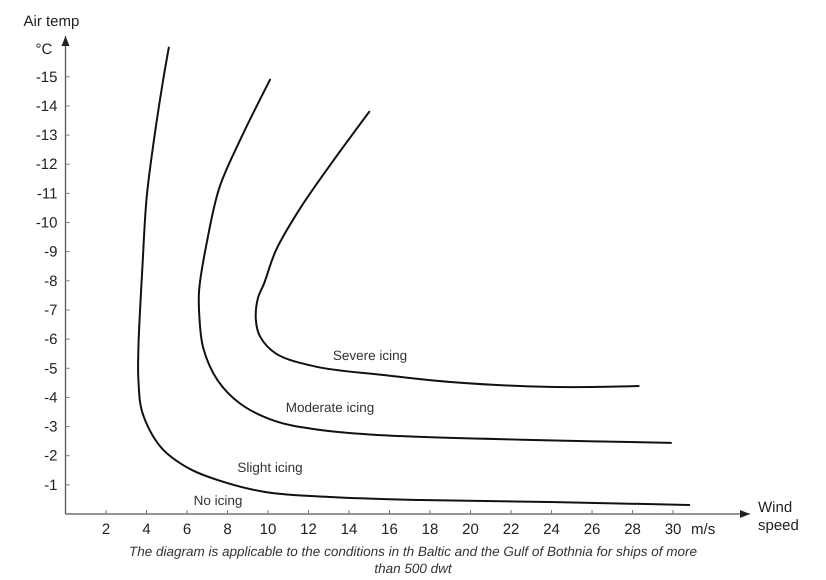 This screenshot has width=826, height=580. I want to click on y-tick-label: -14, so click(47, 106).